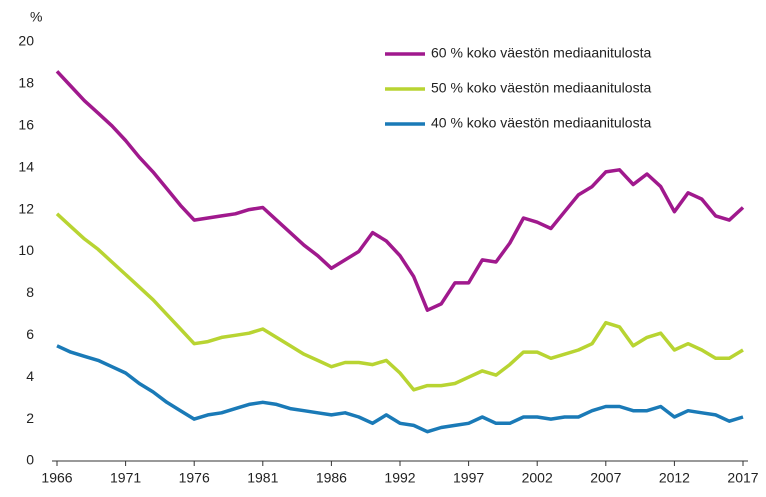 The height and width of the screenshot is (497, 766). I want to click on x-tick-label: 1997, so click(468, 478).